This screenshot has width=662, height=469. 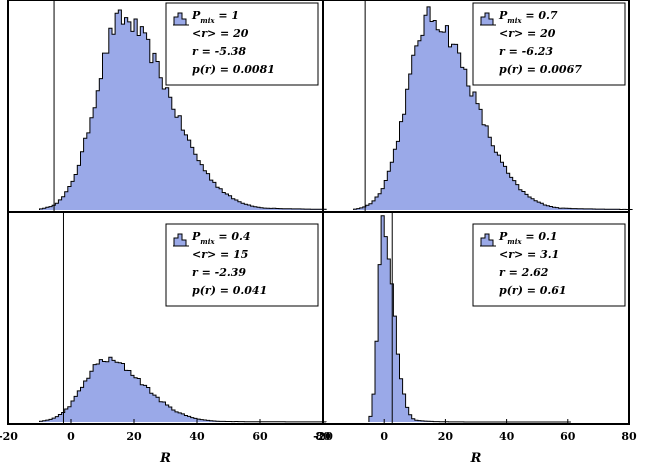 What do you see at coordinates (220, 254) in the screenshot?
I see `legend-line: <r> = 15` at bounding box center [220, 254].